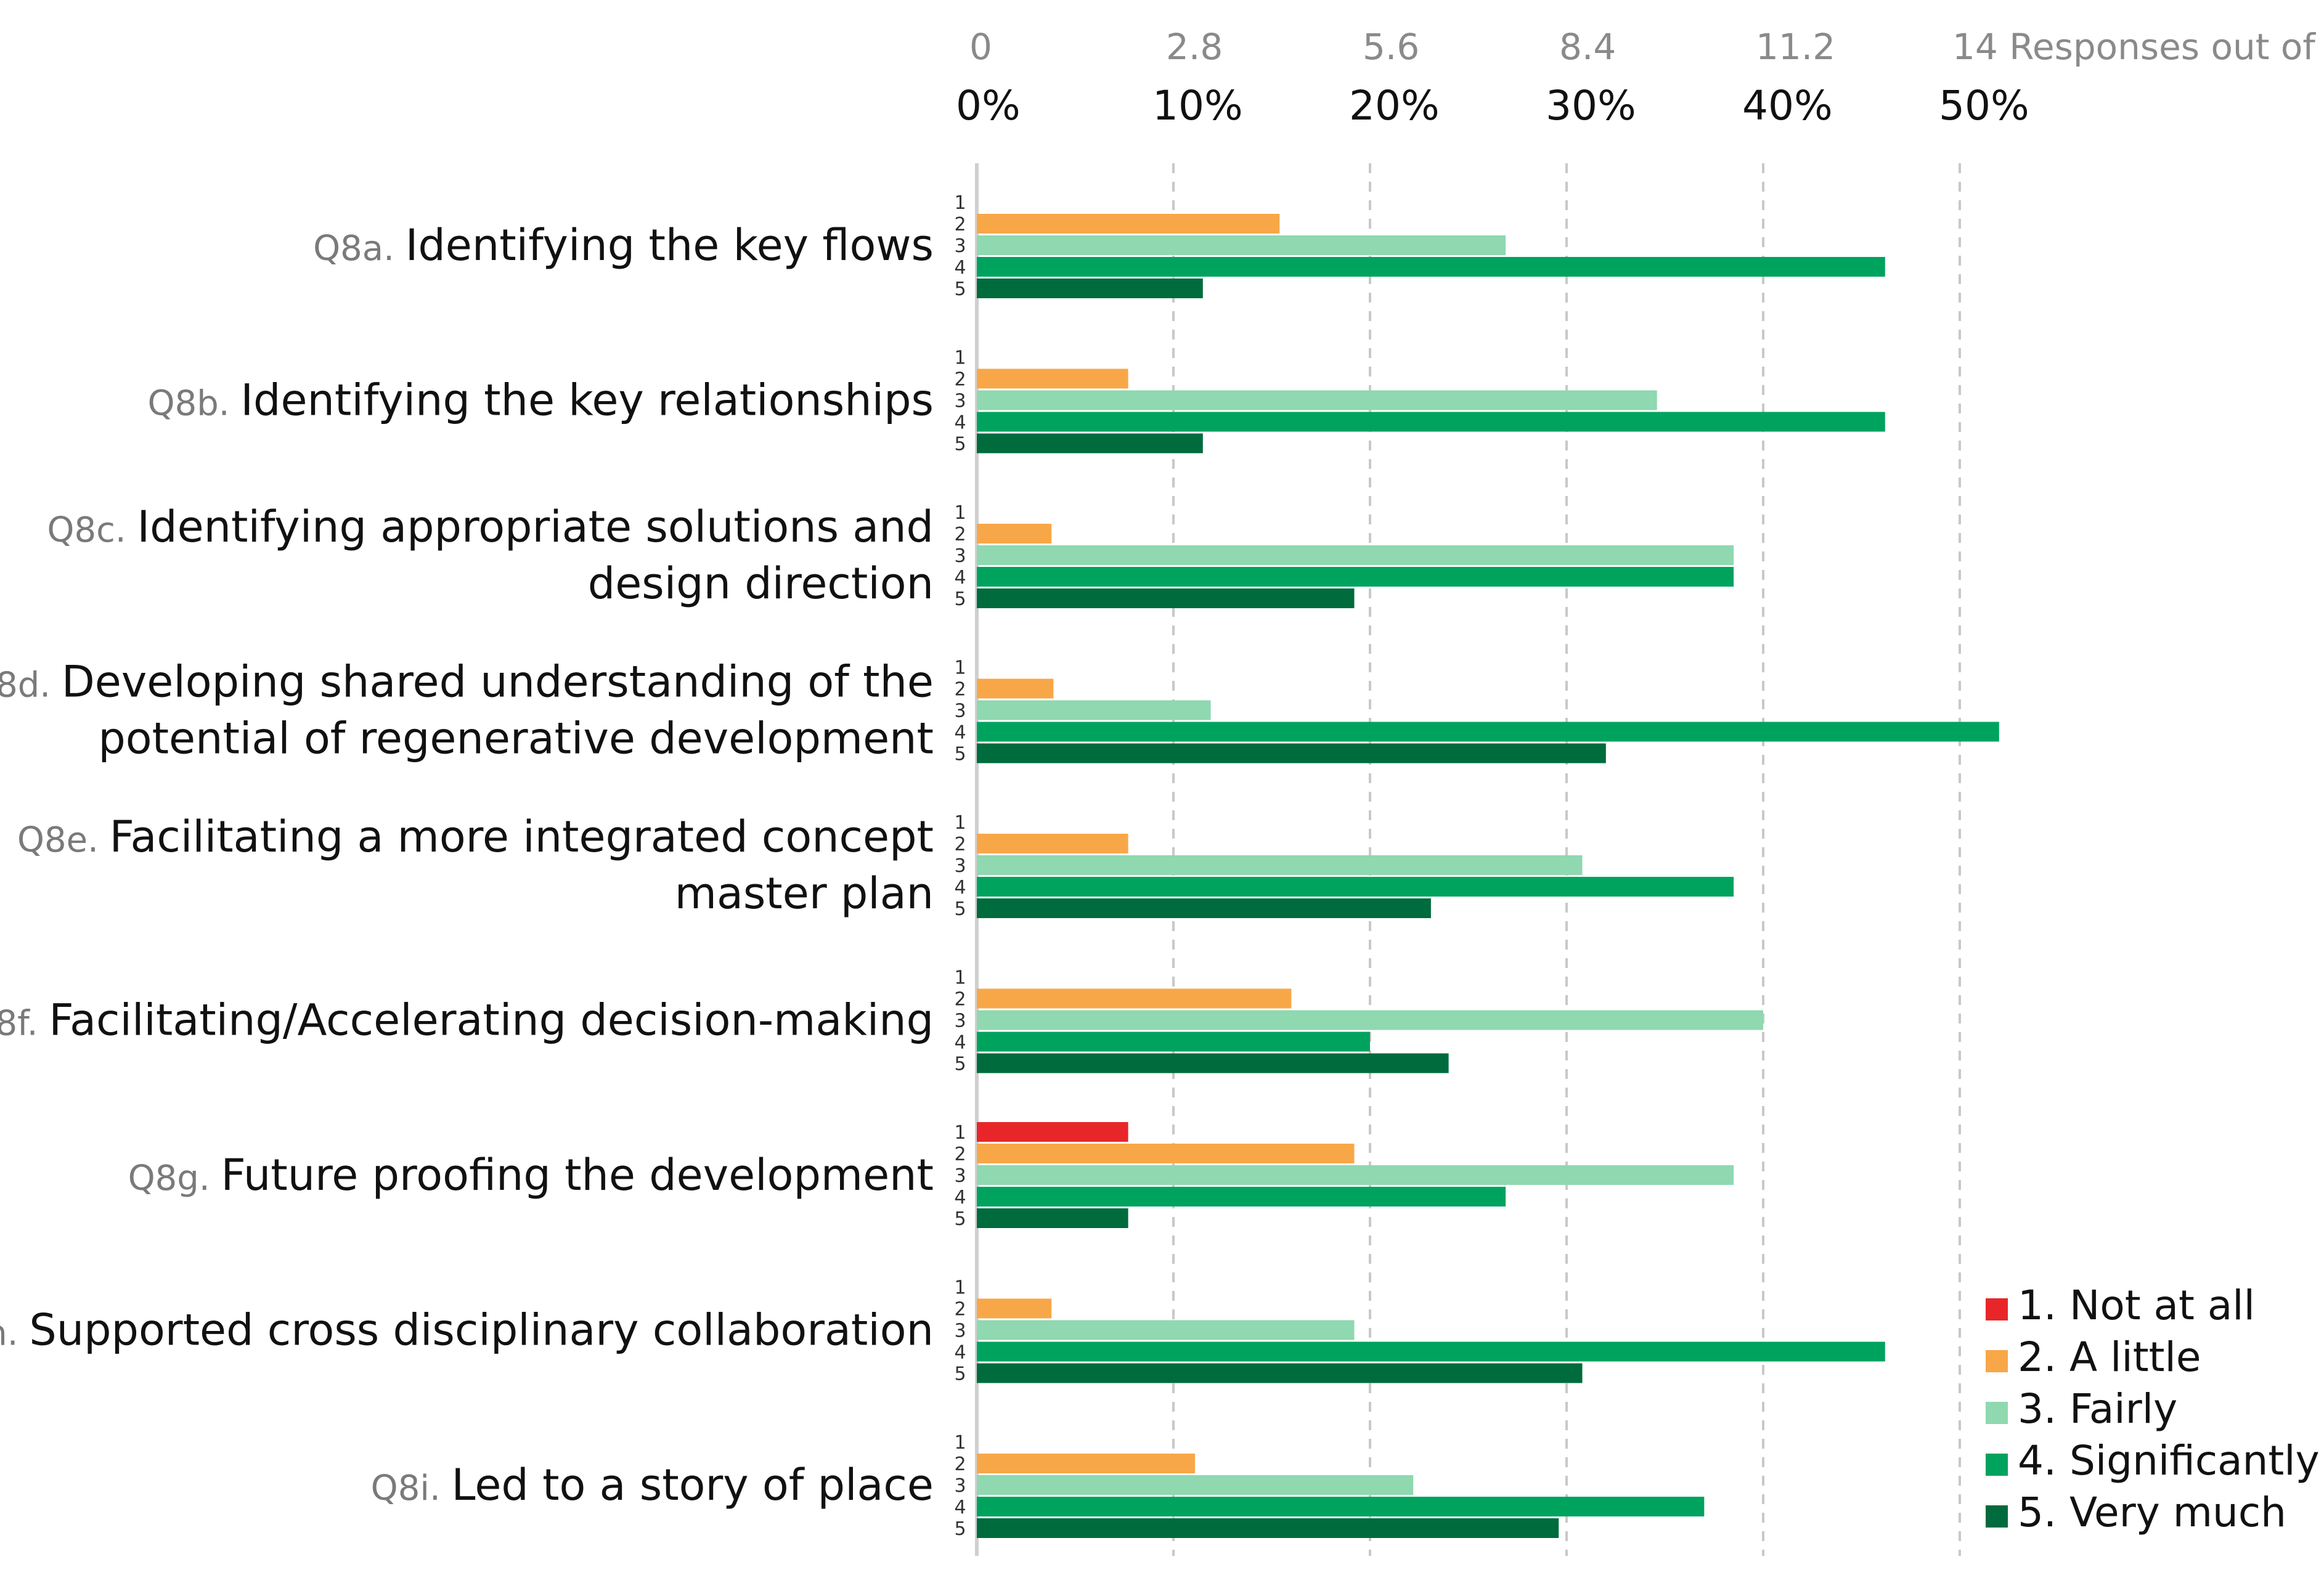 Image resolution: width=2324 pixels, height=1591 pixels. I want to click on legend-label: 2. A little, so click(2109, 1357).